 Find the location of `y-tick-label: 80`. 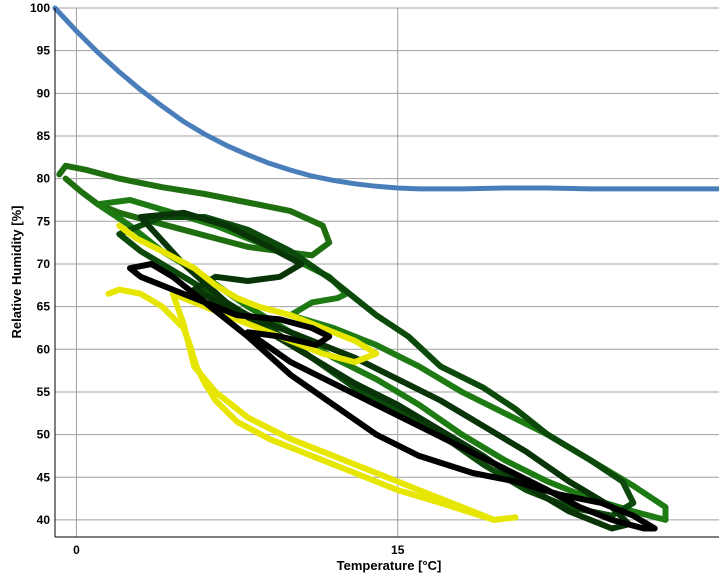

y-tick-label: 80 is located at coordinates (44, 179).